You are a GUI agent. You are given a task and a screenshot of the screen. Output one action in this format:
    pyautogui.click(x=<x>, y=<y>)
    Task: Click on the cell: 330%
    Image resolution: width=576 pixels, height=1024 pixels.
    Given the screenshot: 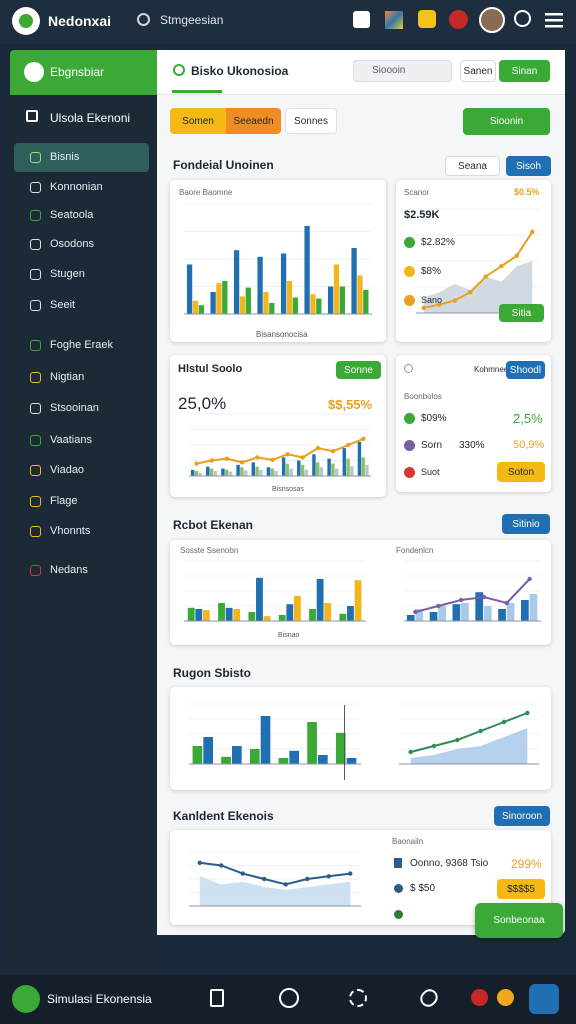 What is the action you would take?
    pyautogui.click(x=472, y=445)
    